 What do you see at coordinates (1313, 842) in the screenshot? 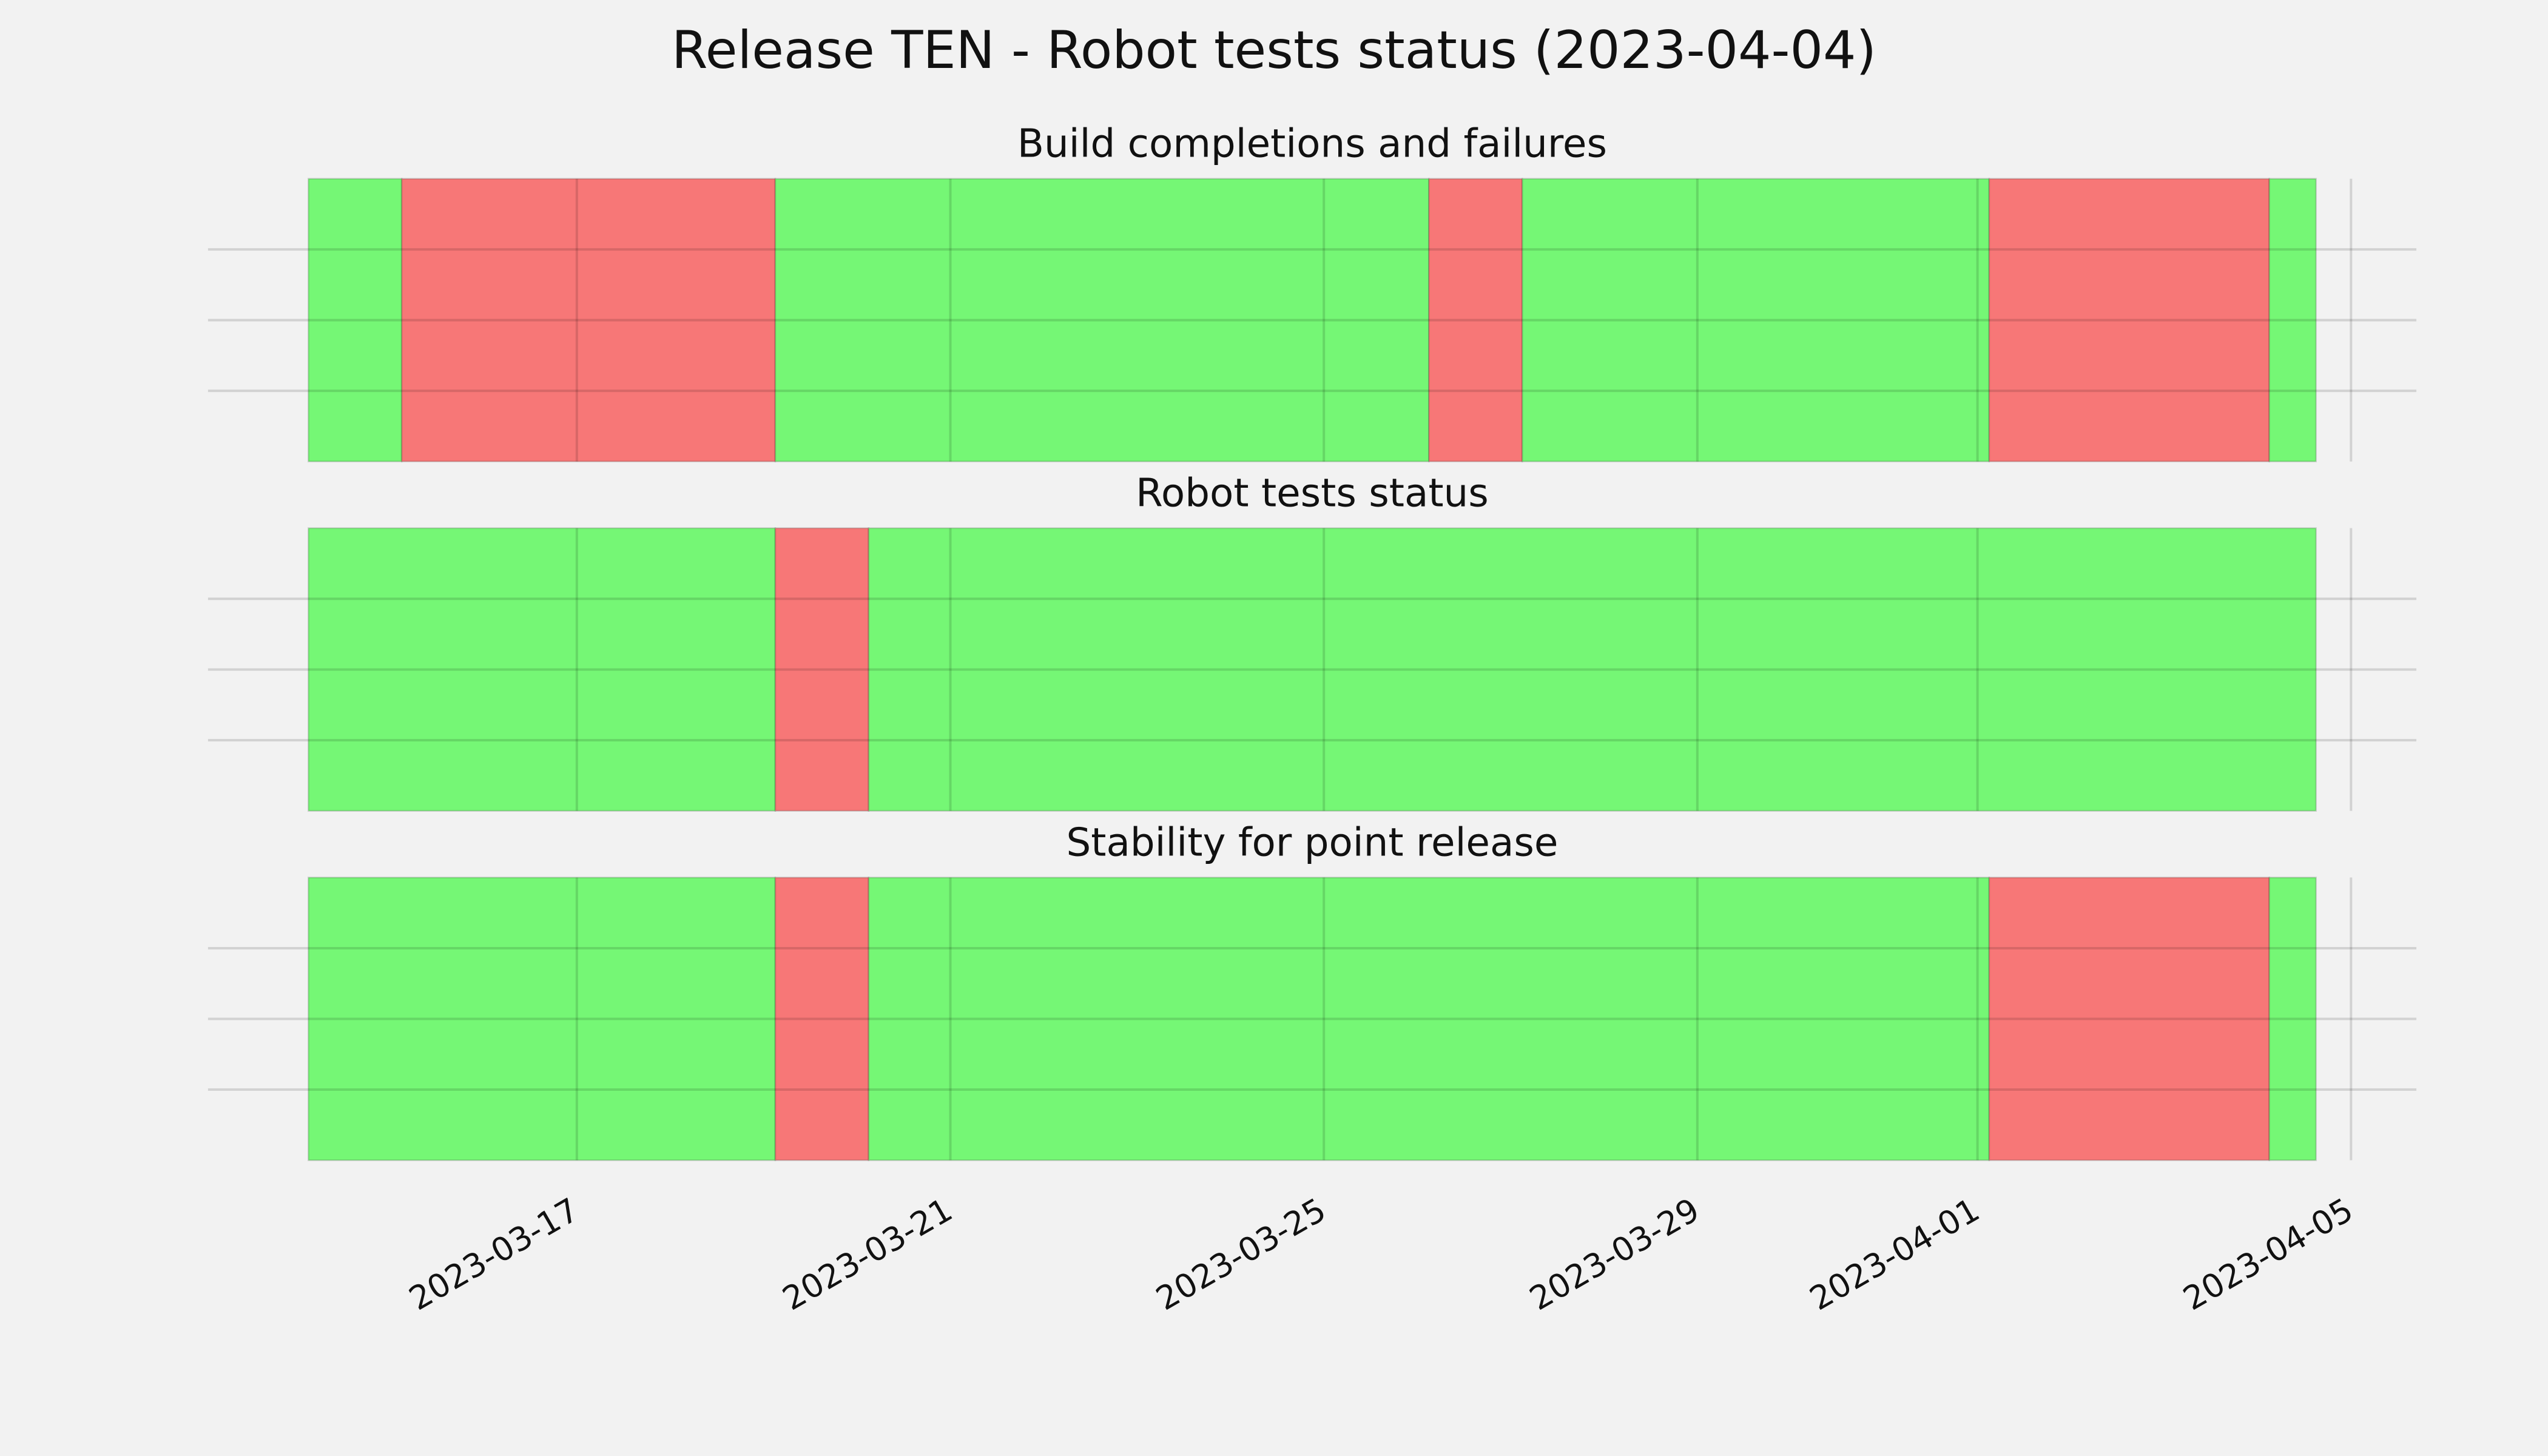
I see `subplot-title: Stability for point release` at bounding box center [1313, 842].